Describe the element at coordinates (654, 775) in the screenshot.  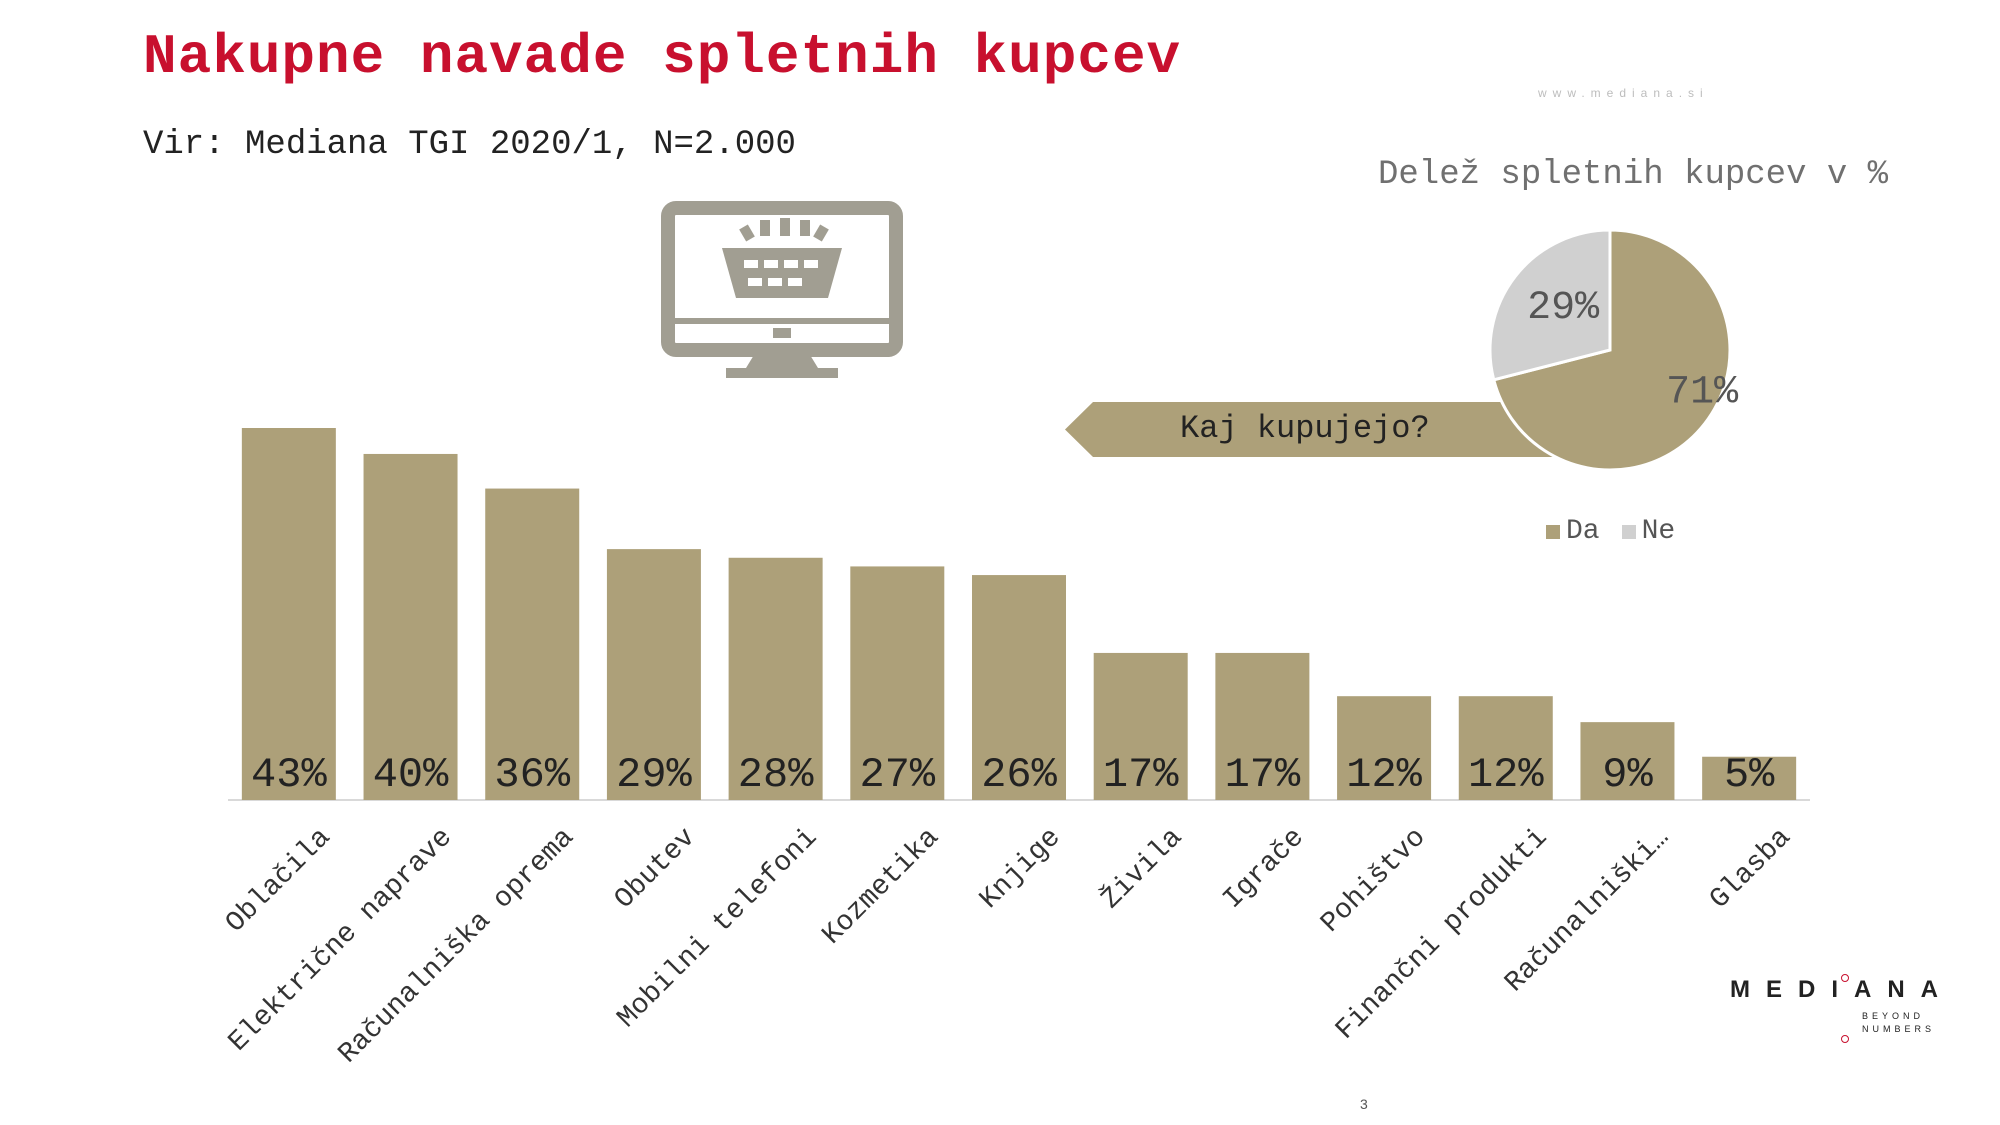
I see `bar-value-label: 29%` at that location.